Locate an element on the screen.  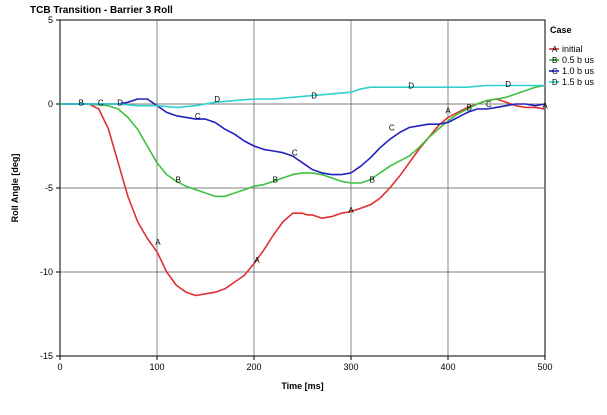
legend-label: 0.5 b us is located at coordinates (578, 60).